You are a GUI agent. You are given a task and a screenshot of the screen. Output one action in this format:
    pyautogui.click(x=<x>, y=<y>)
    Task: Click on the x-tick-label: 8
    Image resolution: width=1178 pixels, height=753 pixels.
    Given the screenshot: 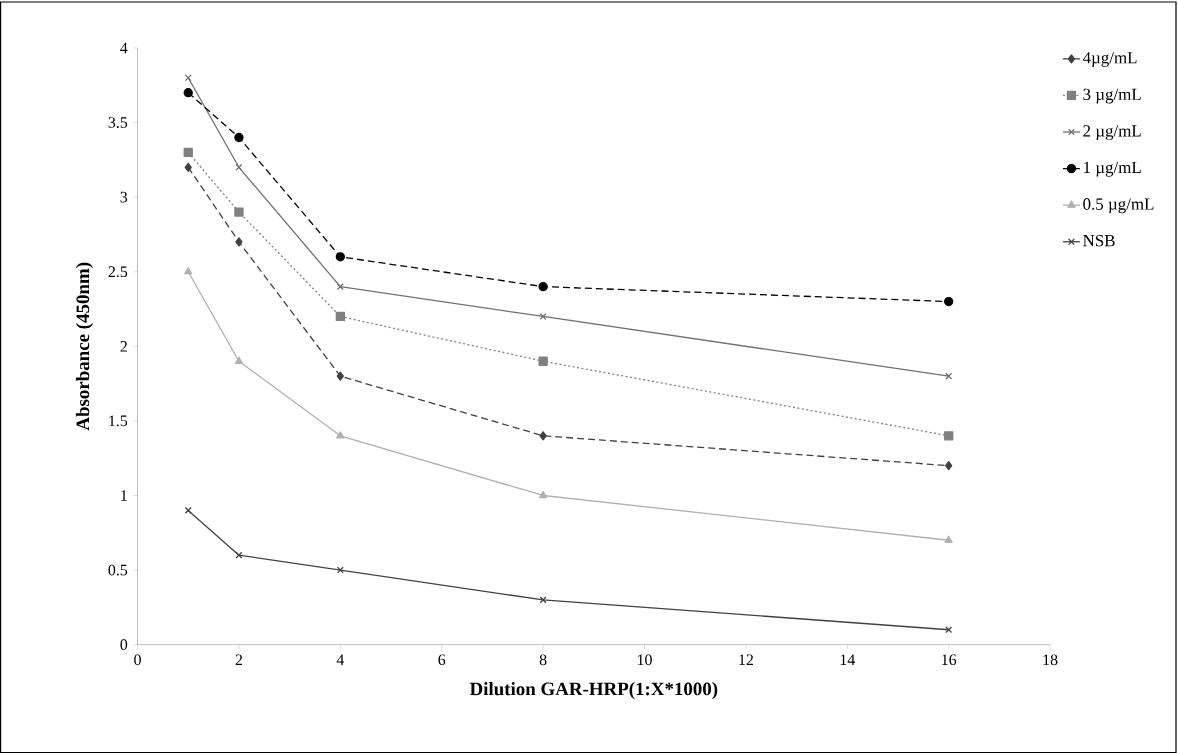 What is the action you would take?
    pyautogui.click(x=543, y=660)
    